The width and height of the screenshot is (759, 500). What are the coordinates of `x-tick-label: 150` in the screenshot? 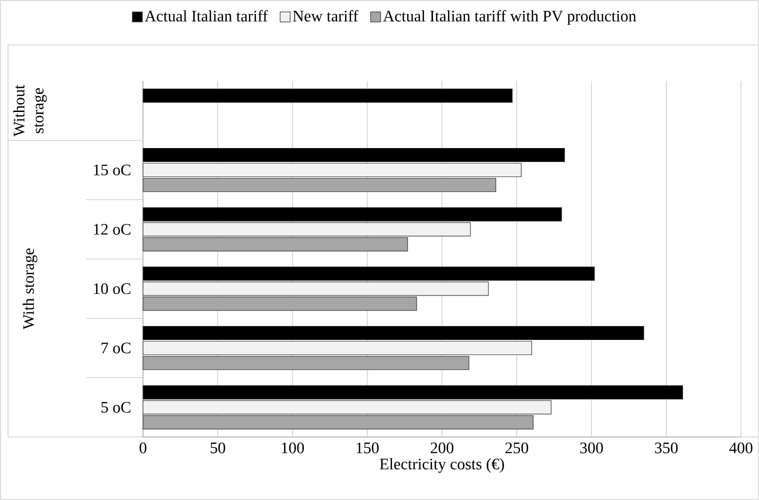 It's located at (367, 448).